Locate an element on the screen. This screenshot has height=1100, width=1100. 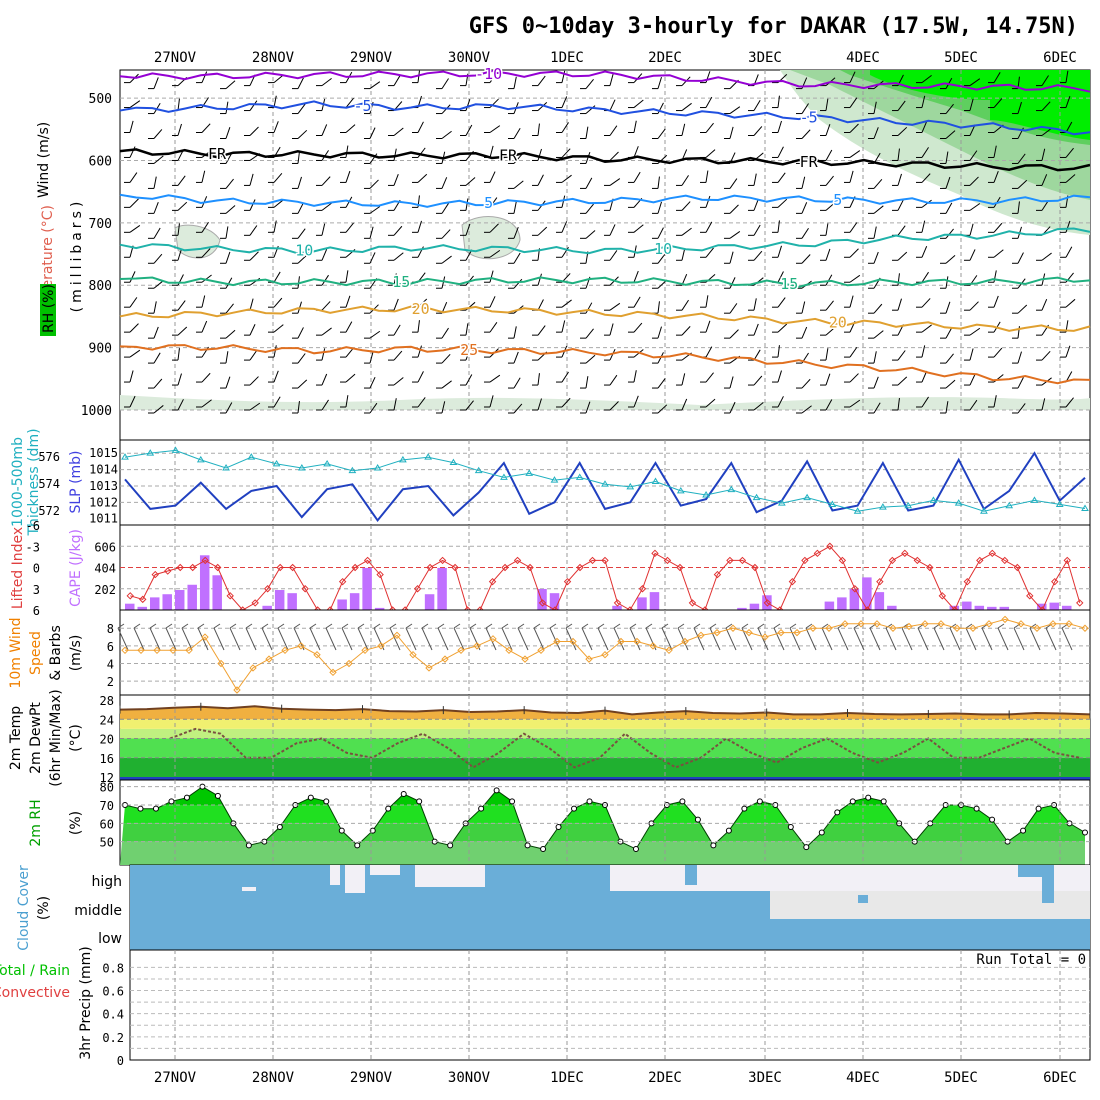
temp-tick: 28 is located at coordinates (107, 701).